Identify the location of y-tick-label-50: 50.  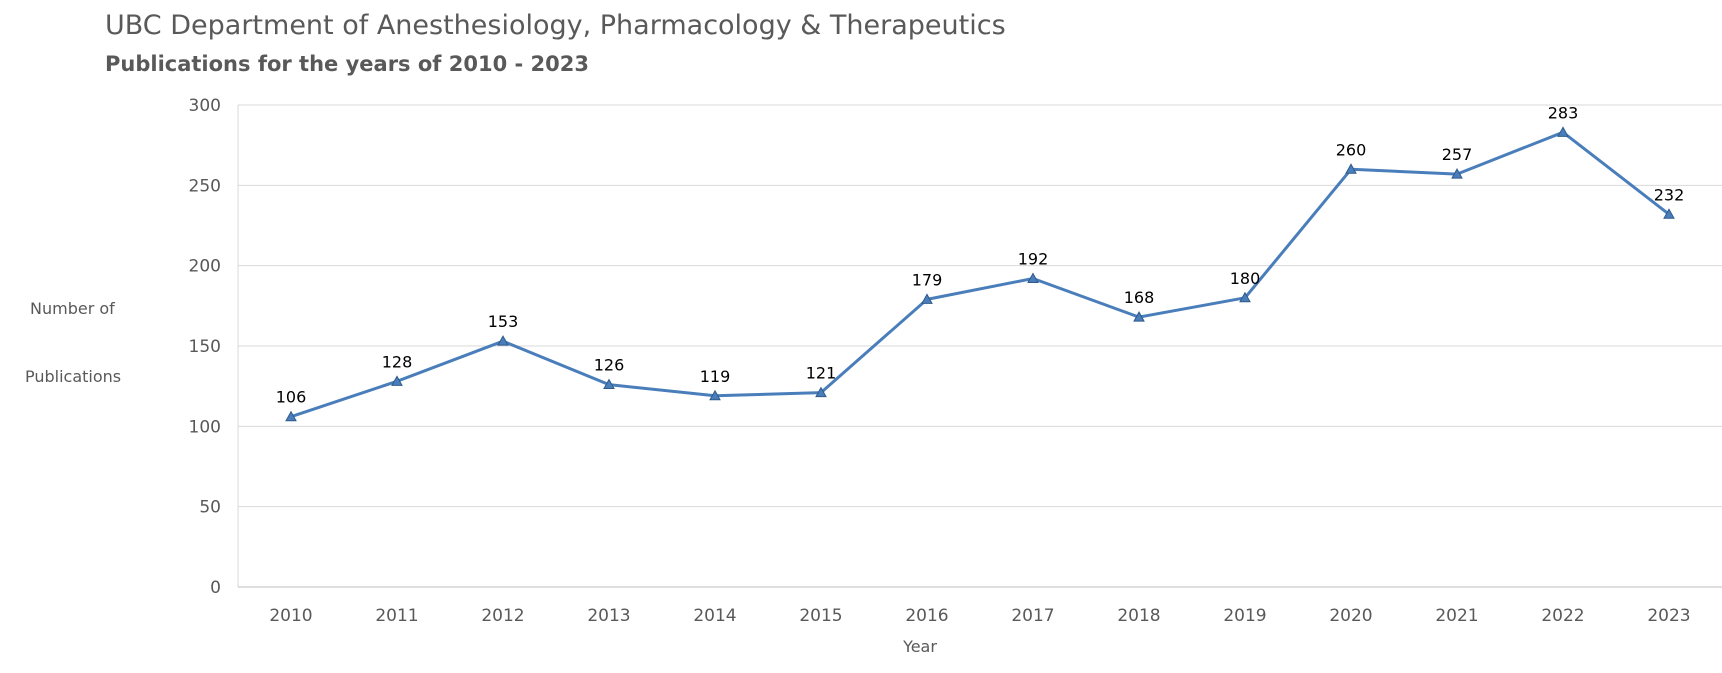
(210, 508).